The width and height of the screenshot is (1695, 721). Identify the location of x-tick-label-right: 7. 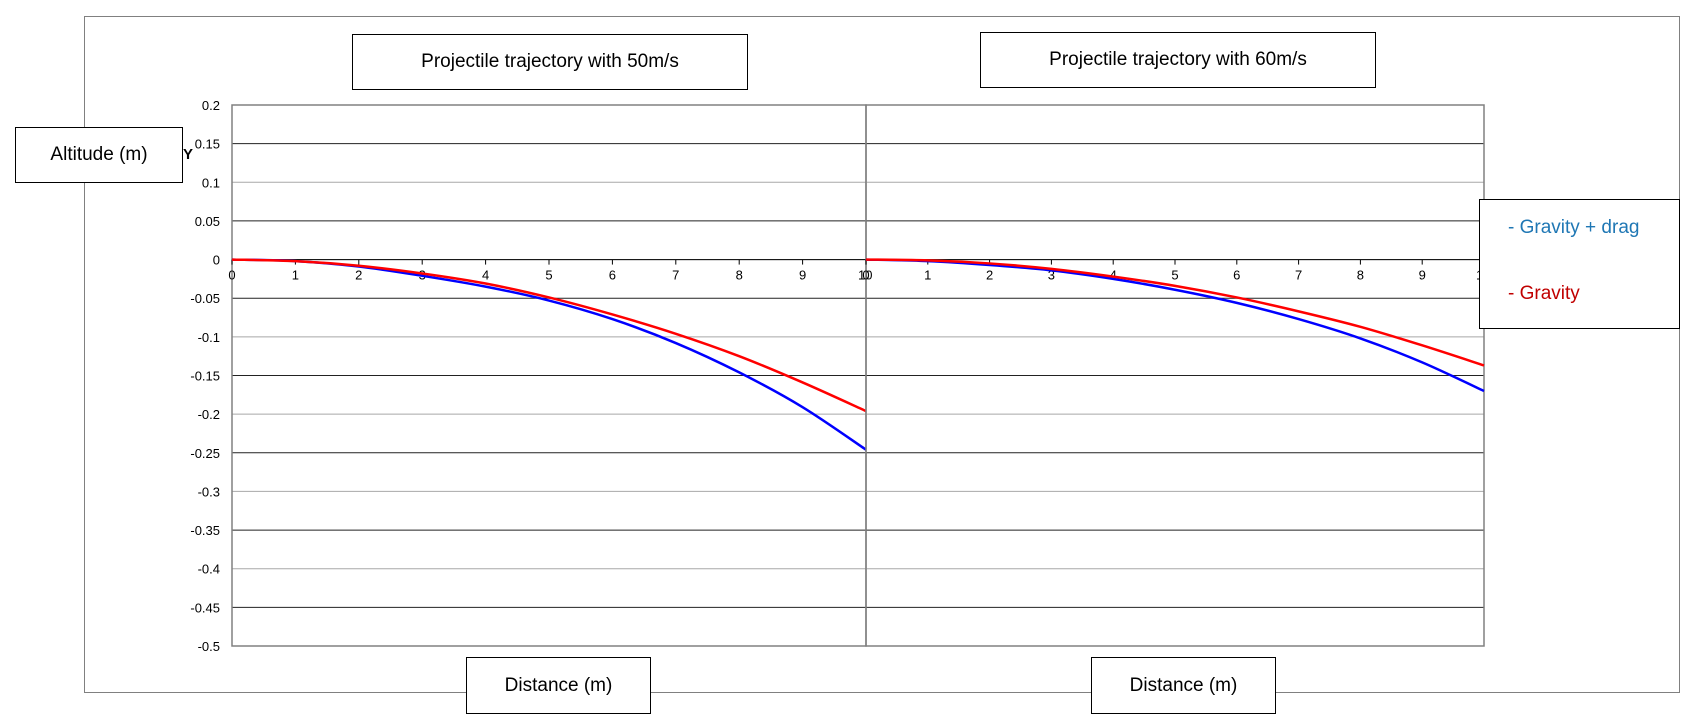
(1298, 275).